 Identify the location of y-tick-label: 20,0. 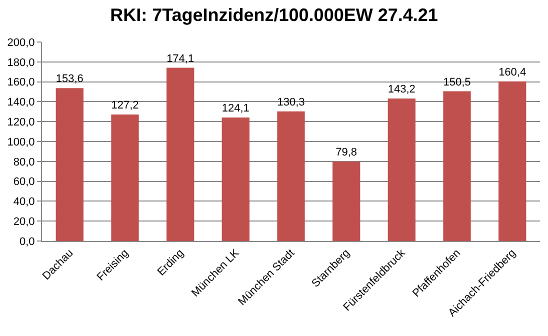
(24, 222).